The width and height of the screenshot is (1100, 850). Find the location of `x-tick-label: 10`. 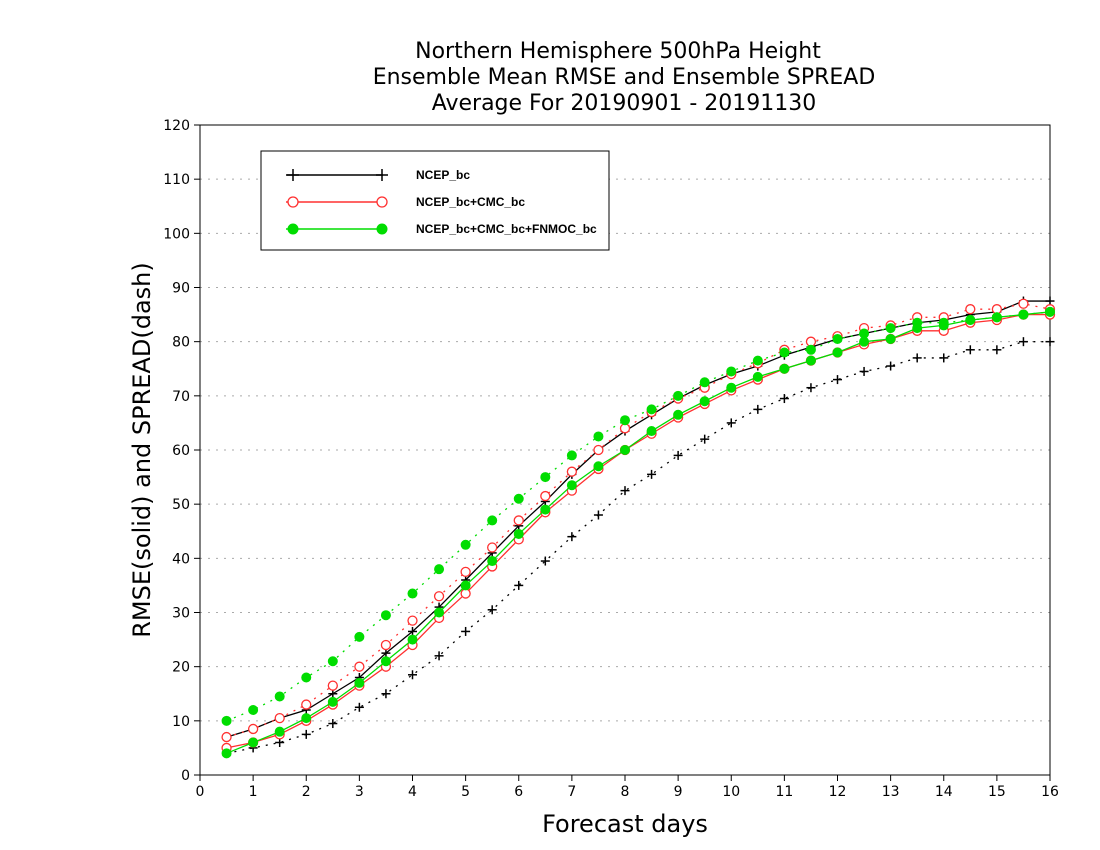

x-tick-label: 10 is located at coordinates (731, 792).